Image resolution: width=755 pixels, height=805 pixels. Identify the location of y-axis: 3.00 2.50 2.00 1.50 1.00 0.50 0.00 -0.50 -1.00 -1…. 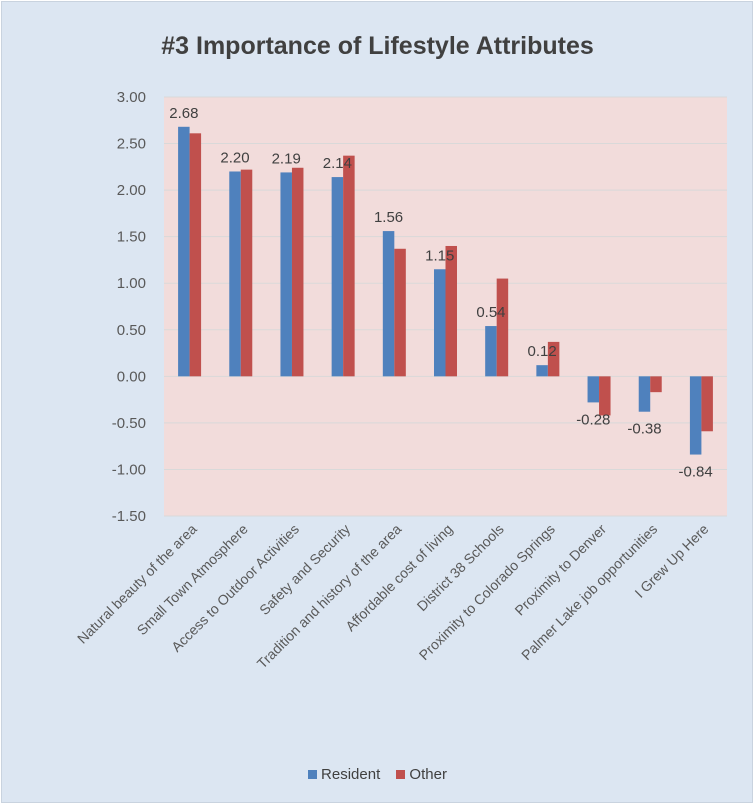
(129, 307).